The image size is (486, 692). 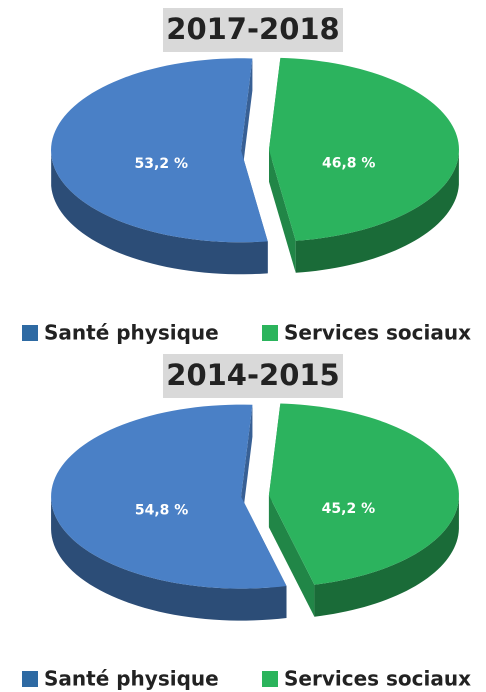 What do you see at coordinates (161, 164) in the screenshot?
I see `value-label: 53,2 %` at bounding box center [161, 164].